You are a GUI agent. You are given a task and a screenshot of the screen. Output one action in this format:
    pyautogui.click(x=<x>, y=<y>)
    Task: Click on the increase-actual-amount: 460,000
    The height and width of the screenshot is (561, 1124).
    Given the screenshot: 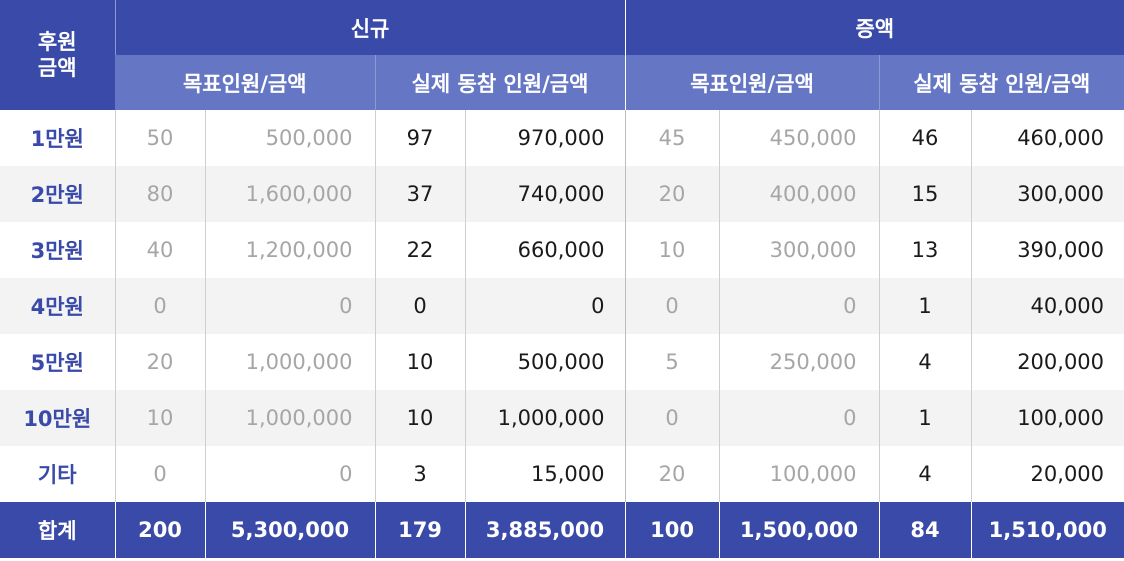 What is the action you would take?
    pyautogui.click(x=1047, y=138)
    